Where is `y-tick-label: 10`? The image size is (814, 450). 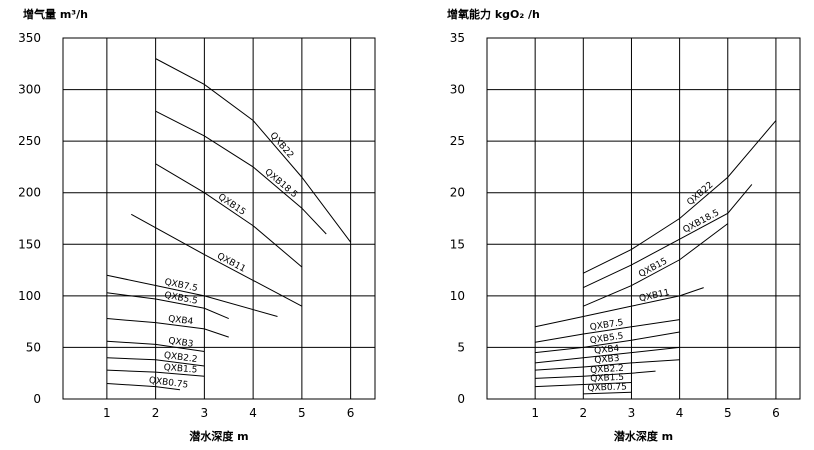 y-tick-label: 10 is located at coordinates (457, 296).